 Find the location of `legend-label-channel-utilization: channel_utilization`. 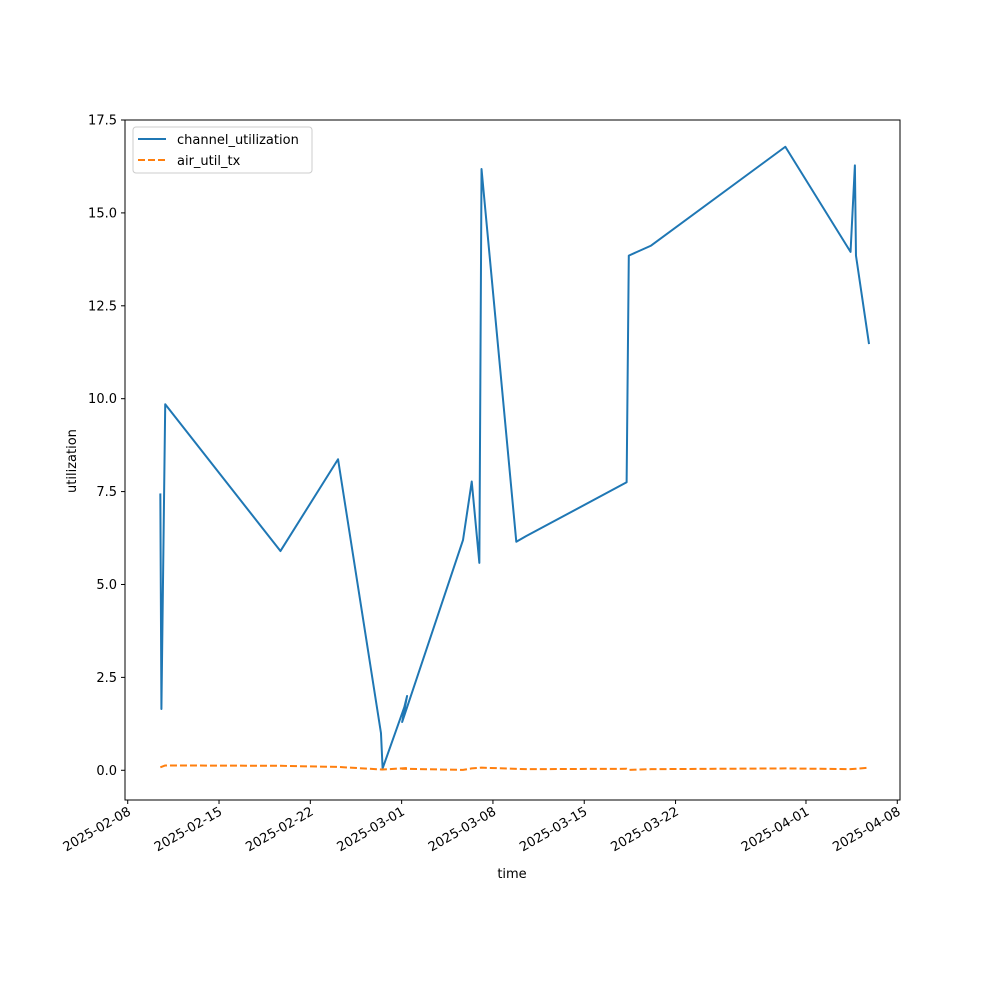

legend-label-channel-utilization: channel_utilization is located at coordinates (238, 140).